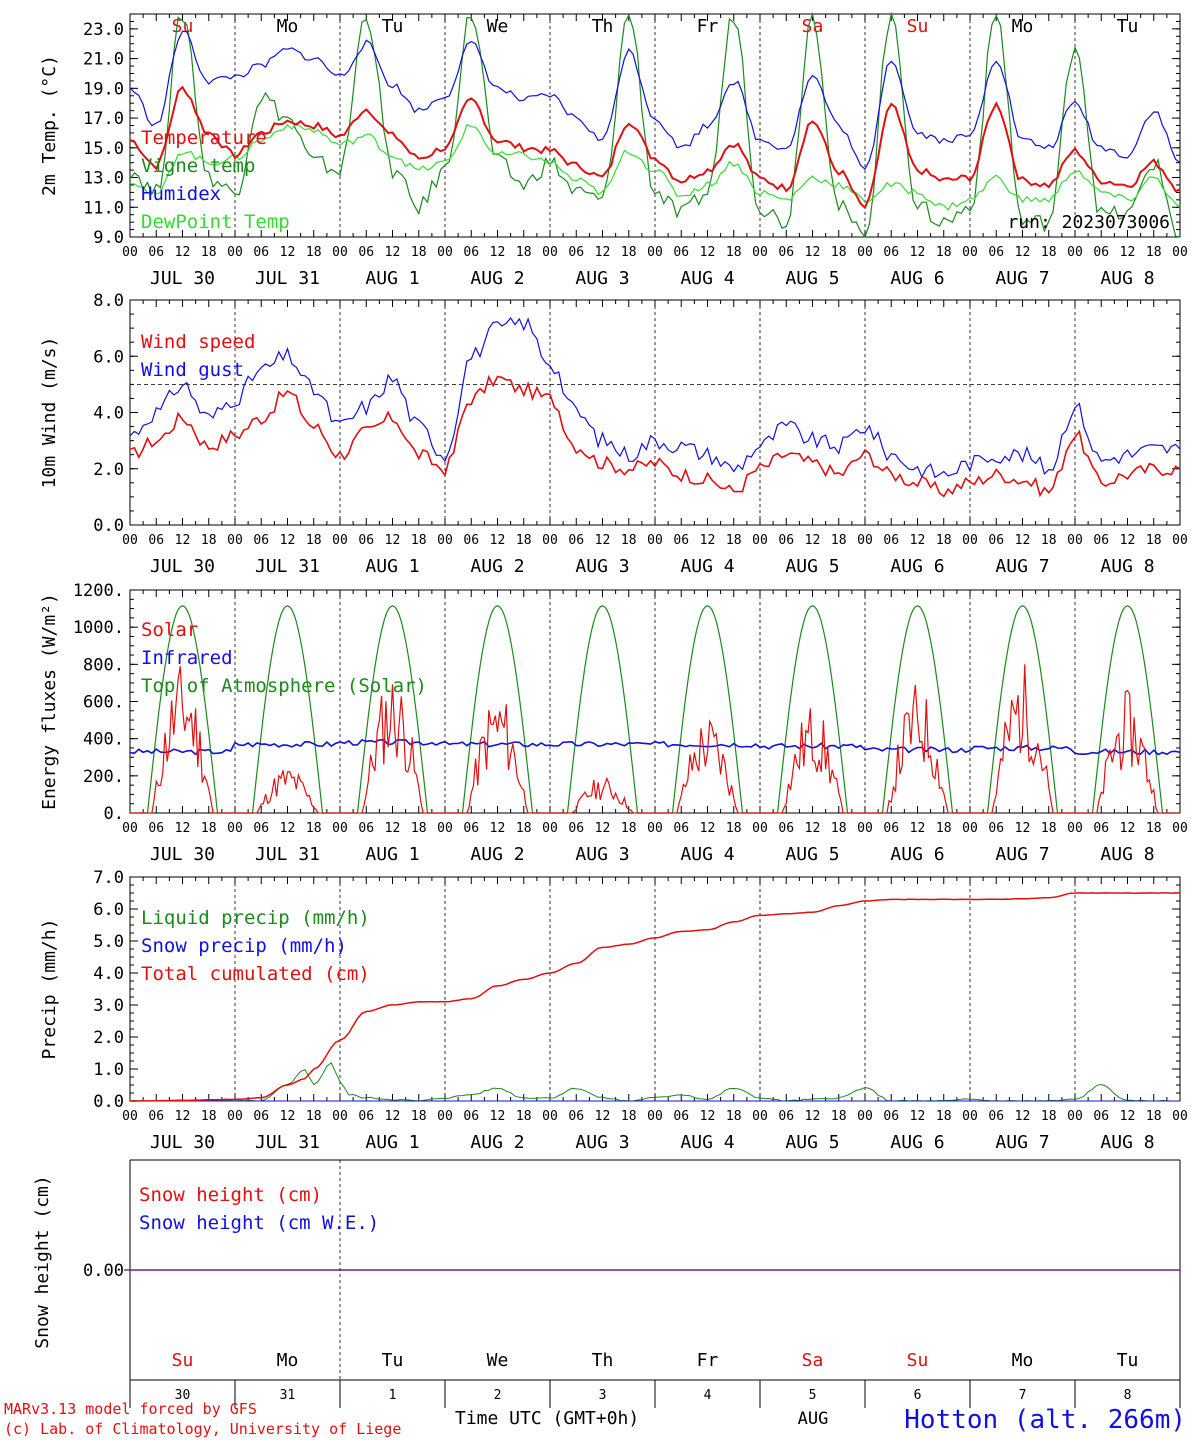 The image size is (1194, 1440). Describe the element at coordinates (103, 149) in the screenshot. I see `panel-0-ytick-label: 15.0` at that location.